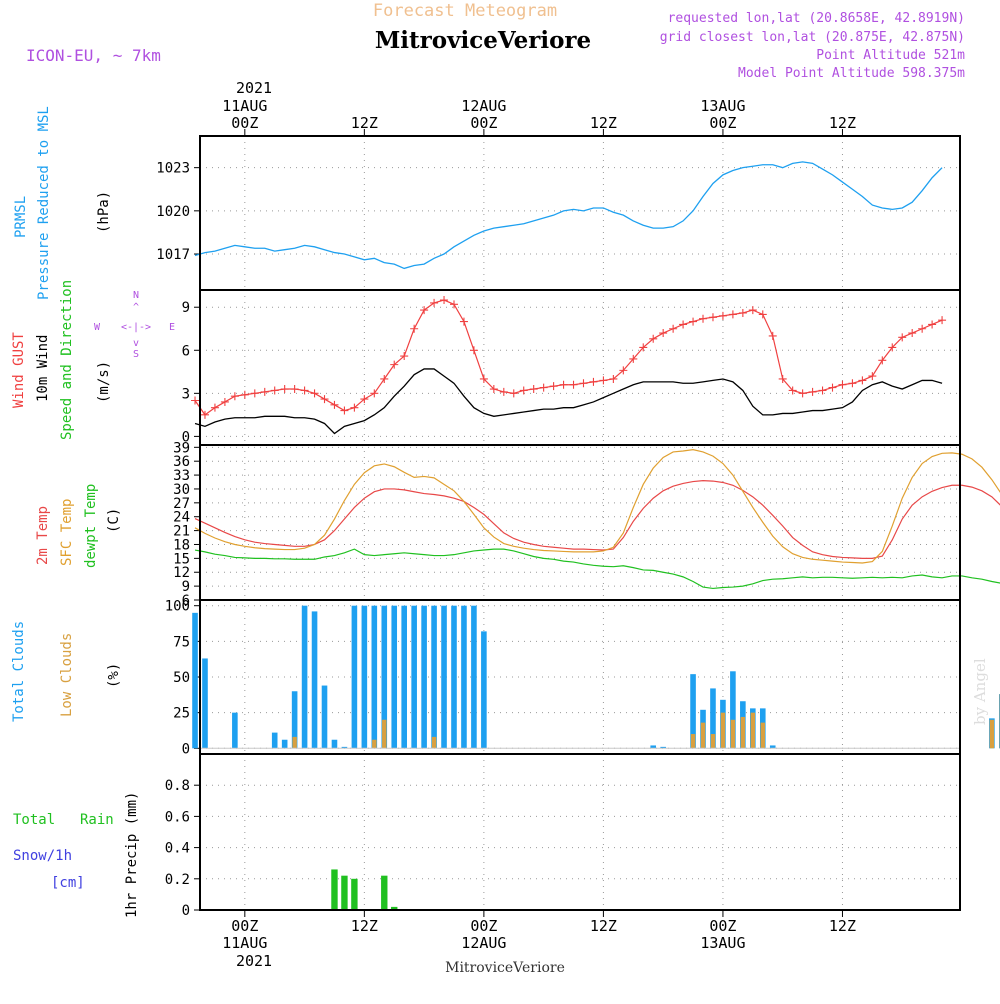 The image size is (1000, 1004). Describe the element at coordinates (19, 370) in the screenshot. I see `gust-label: Wind GUST` at that location.